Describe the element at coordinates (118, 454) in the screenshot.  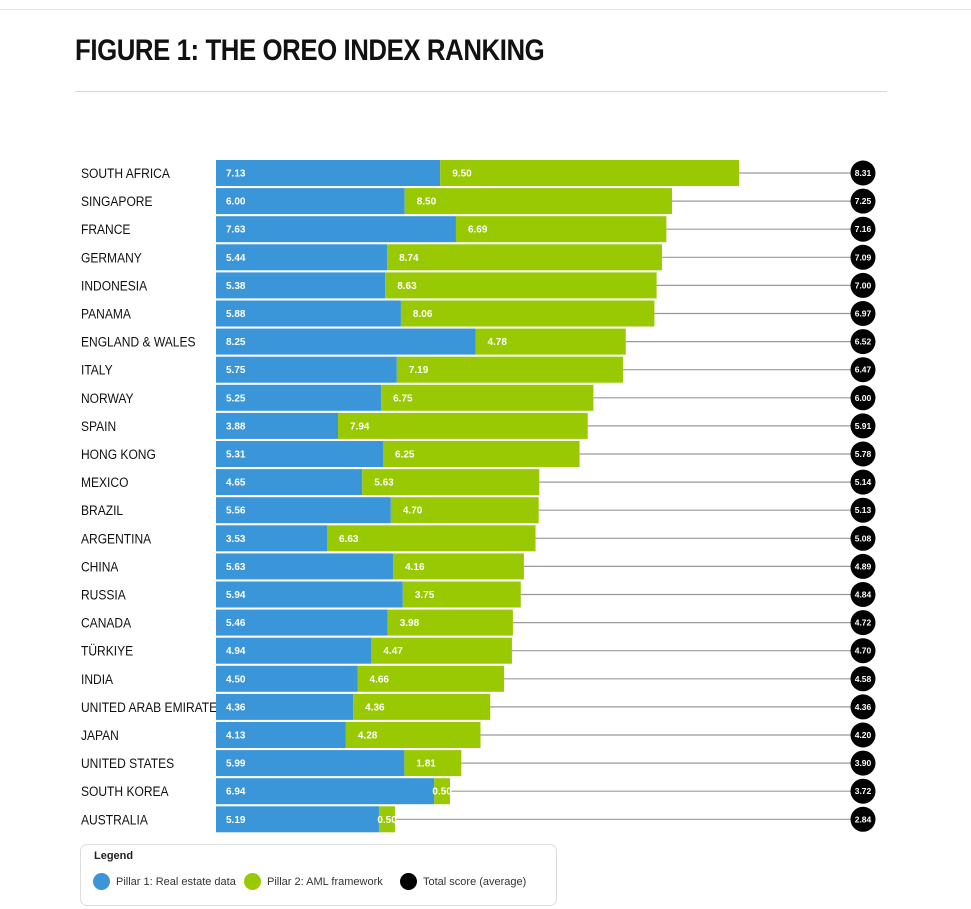
I see `country-label: HONG KONG` at that location.